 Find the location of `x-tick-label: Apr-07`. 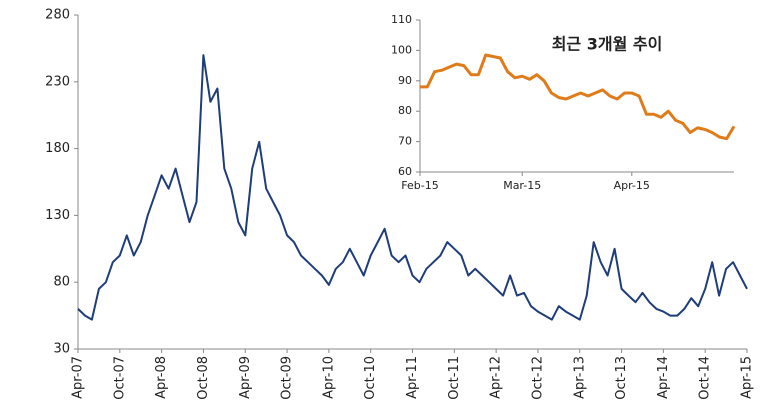

x-tick-label: Apr-07 is located at coordinates (78, 377).